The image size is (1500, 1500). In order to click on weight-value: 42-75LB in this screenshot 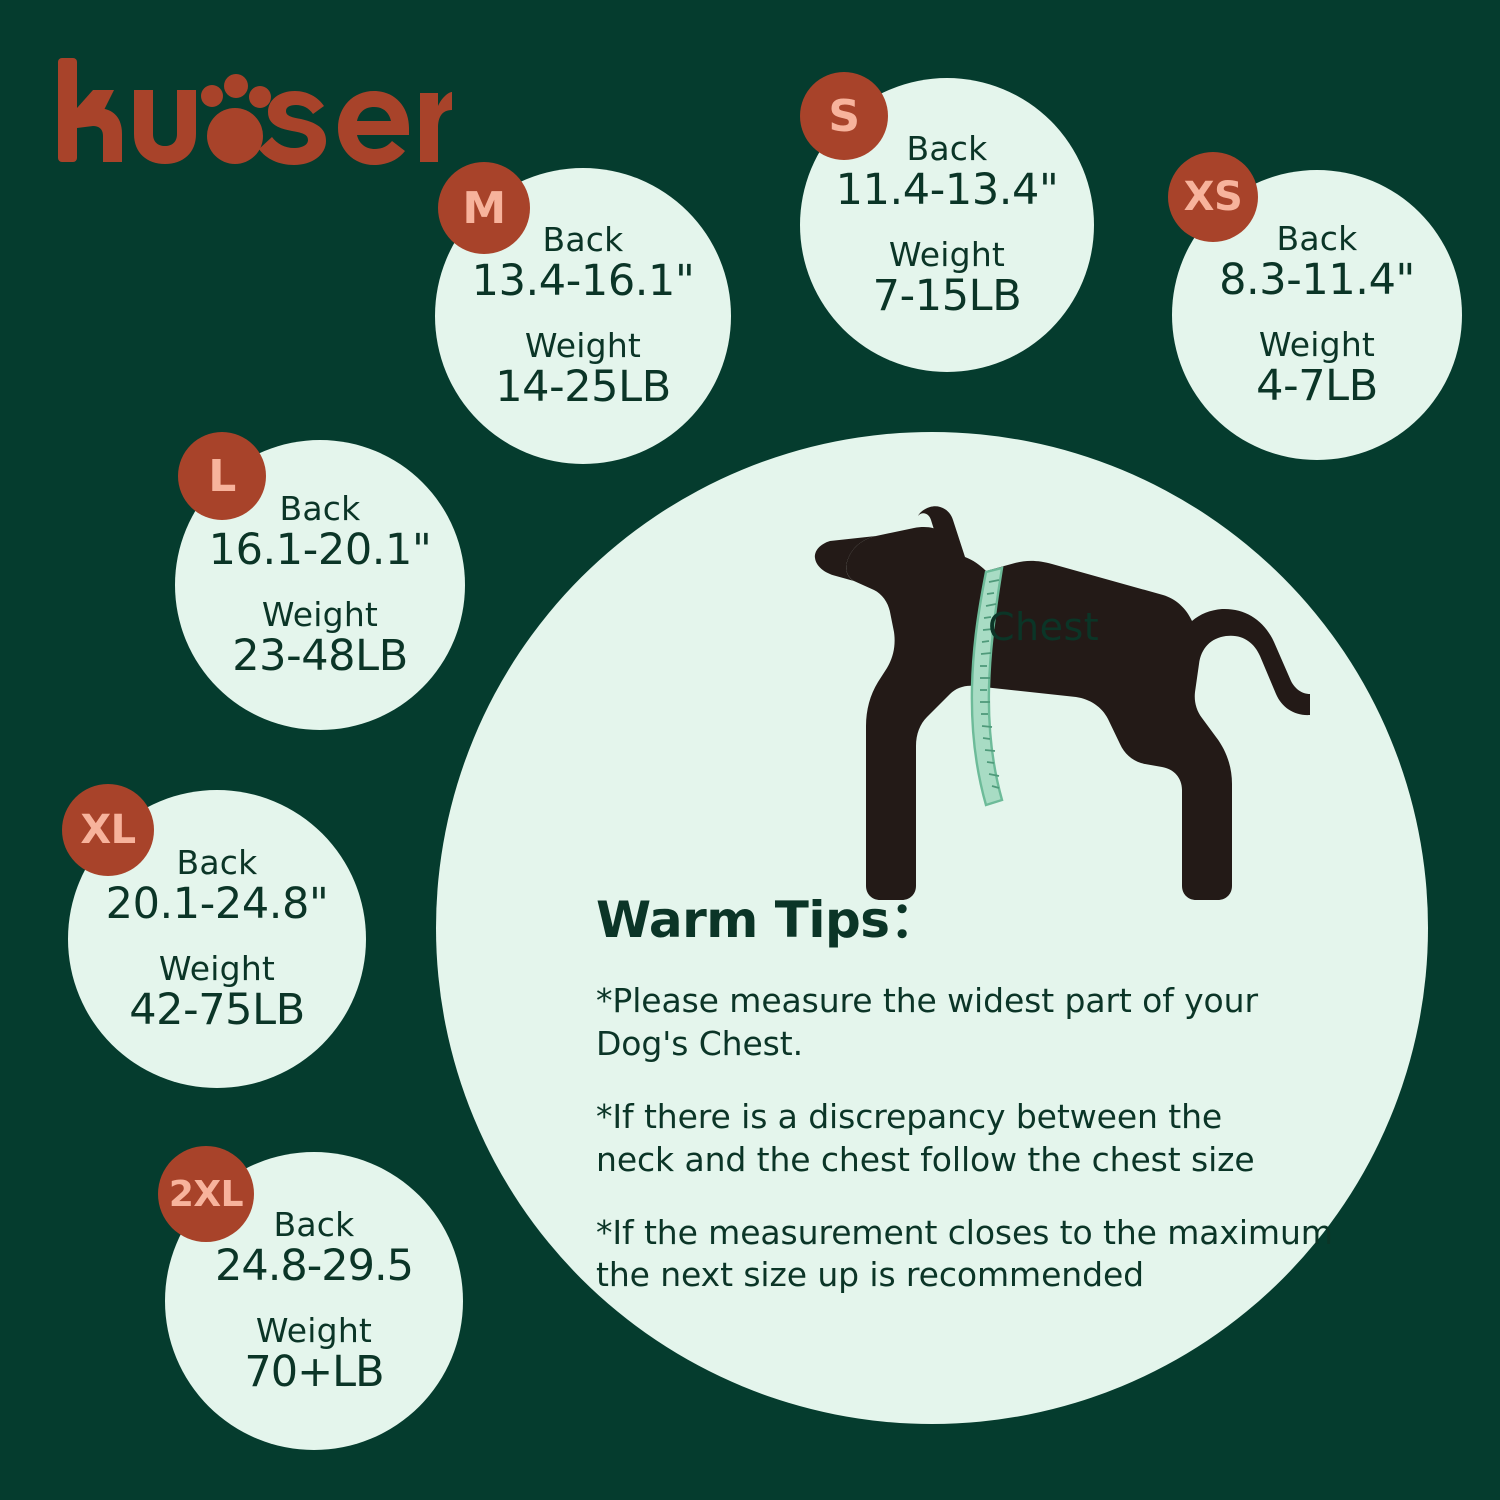, I will do `click(217, 1010)`.